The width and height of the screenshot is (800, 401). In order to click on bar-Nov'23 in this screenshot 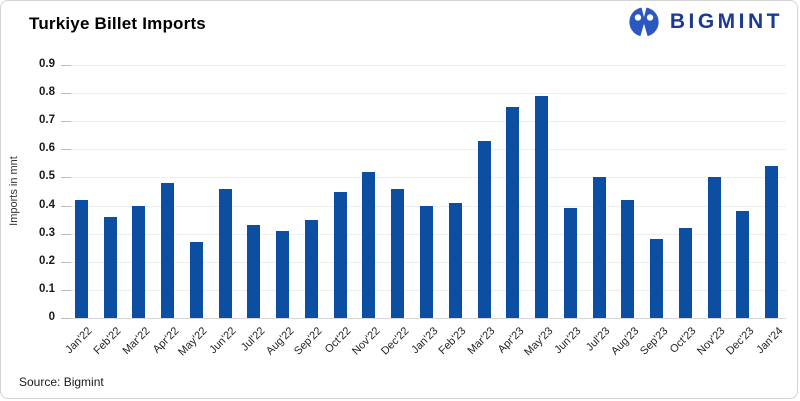, I will do `click(714, 247)`.